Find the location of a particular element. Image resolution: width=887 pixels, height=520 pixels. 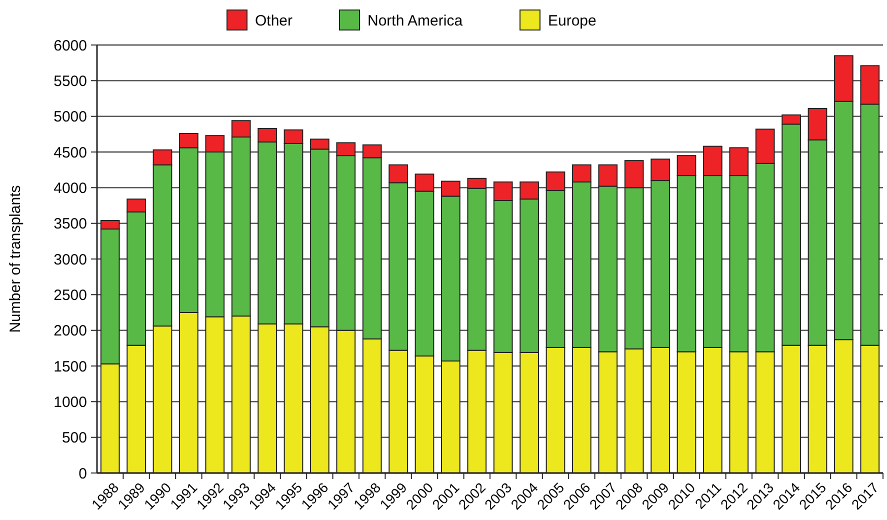

legend-label: Europe is located at coordinates (572, 21).